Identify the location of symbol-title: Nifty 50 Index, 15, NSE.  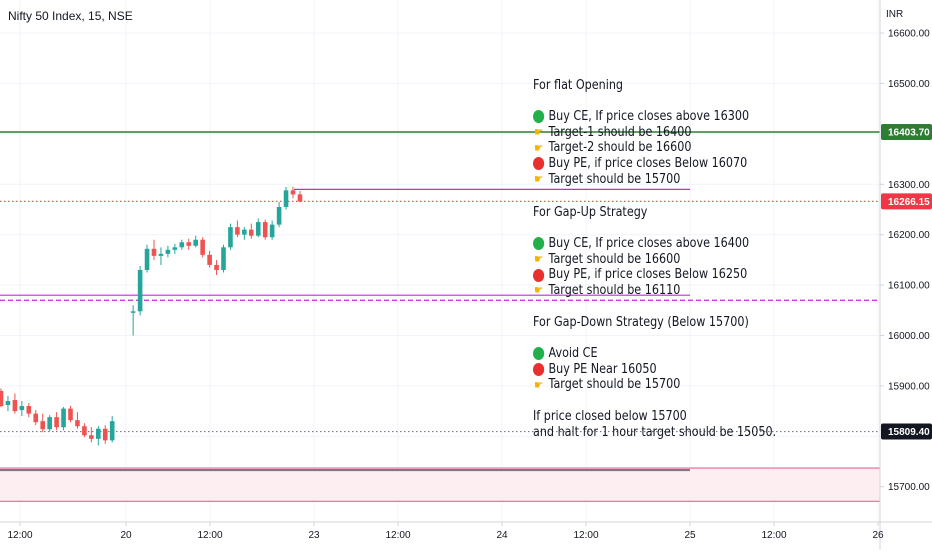
(70, 16).